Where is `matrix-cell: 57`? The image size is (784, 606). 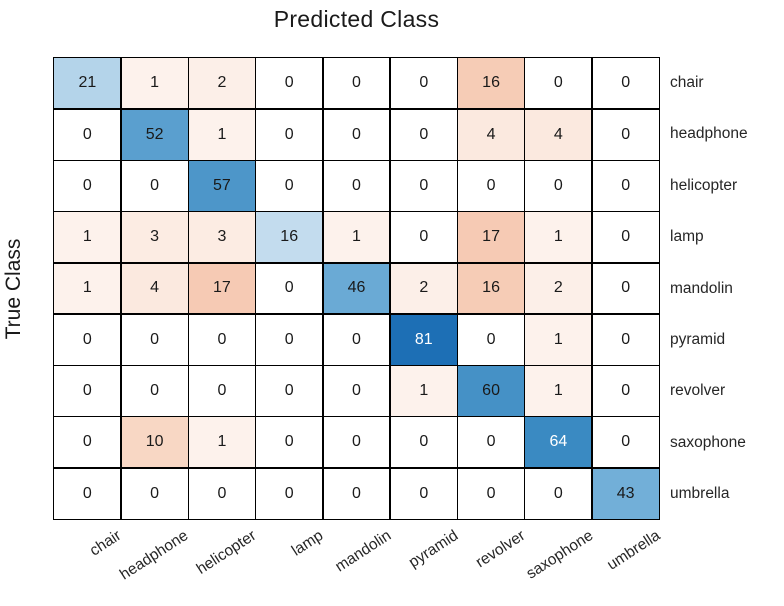
matrix-cell: 57 is located at coordinates (221, 185).